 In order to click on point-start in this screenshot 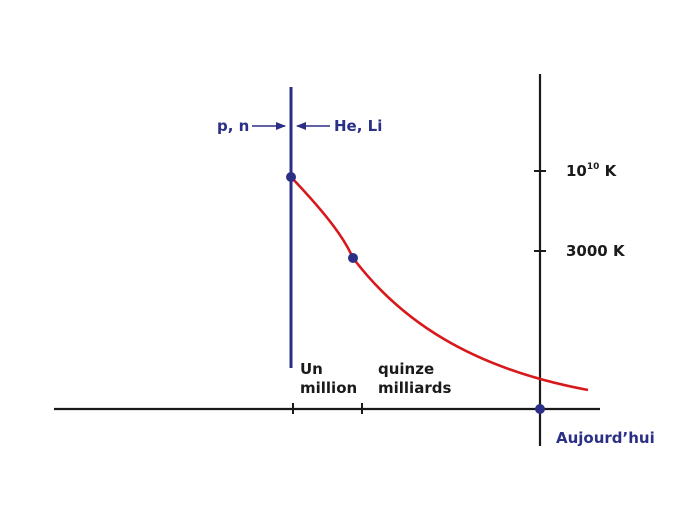, I will do `click(291, 177)`.